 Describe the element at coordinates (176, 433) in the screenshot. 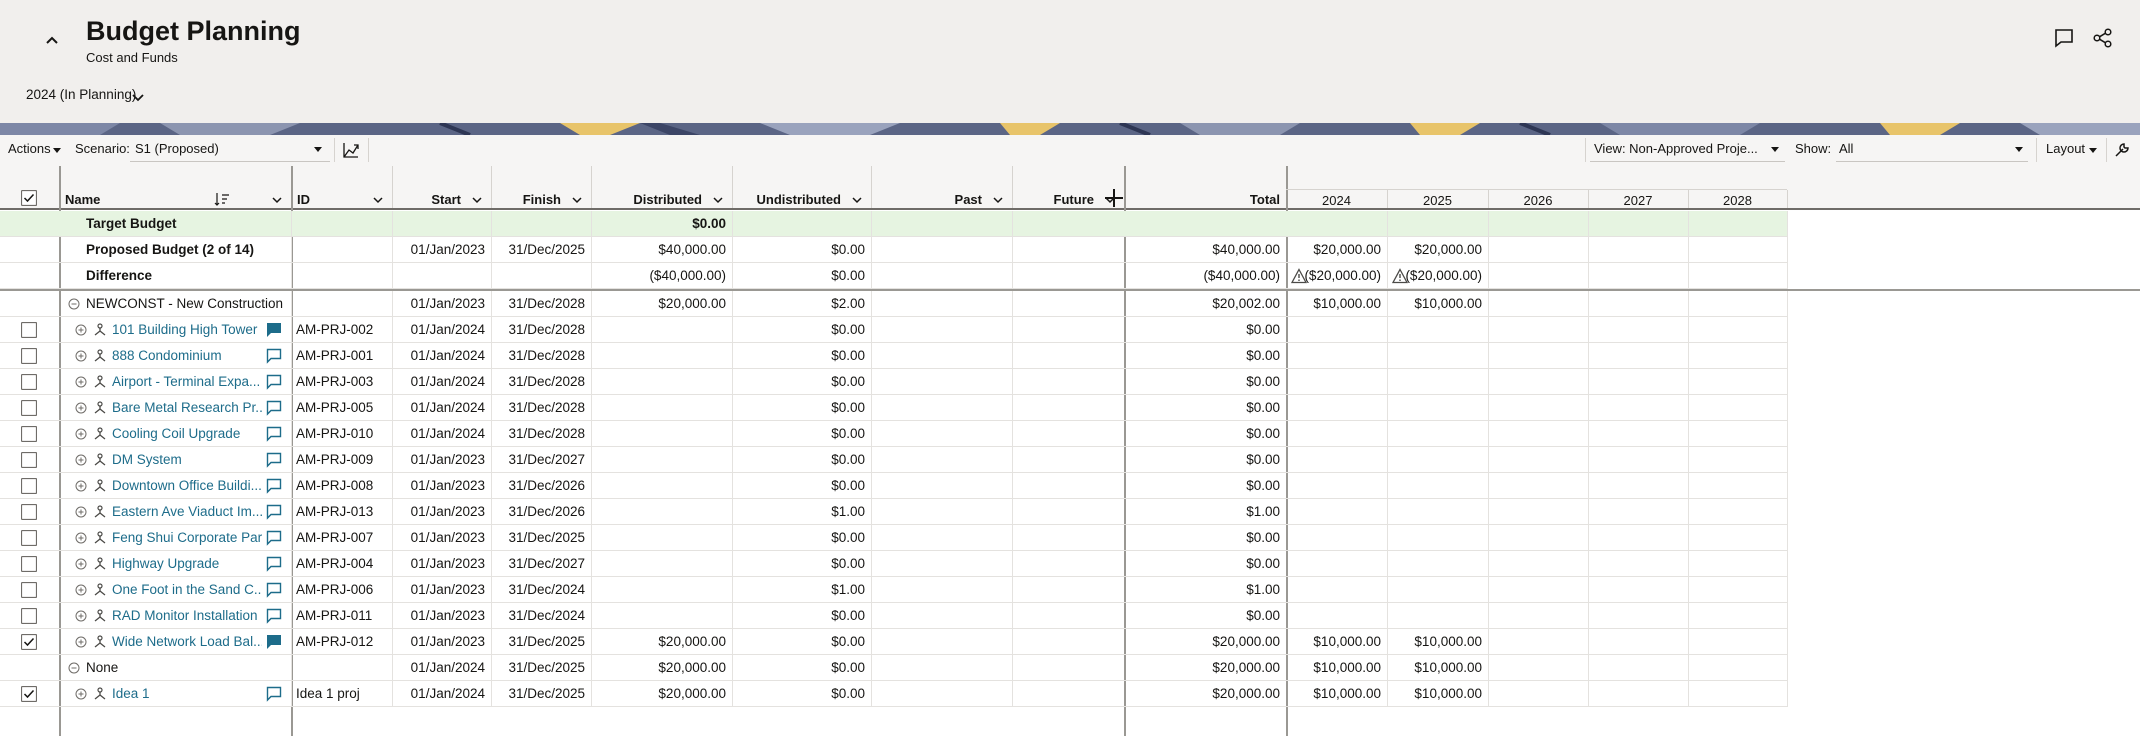

I see `row-name: Cooling Coil Upgrade` at that location.